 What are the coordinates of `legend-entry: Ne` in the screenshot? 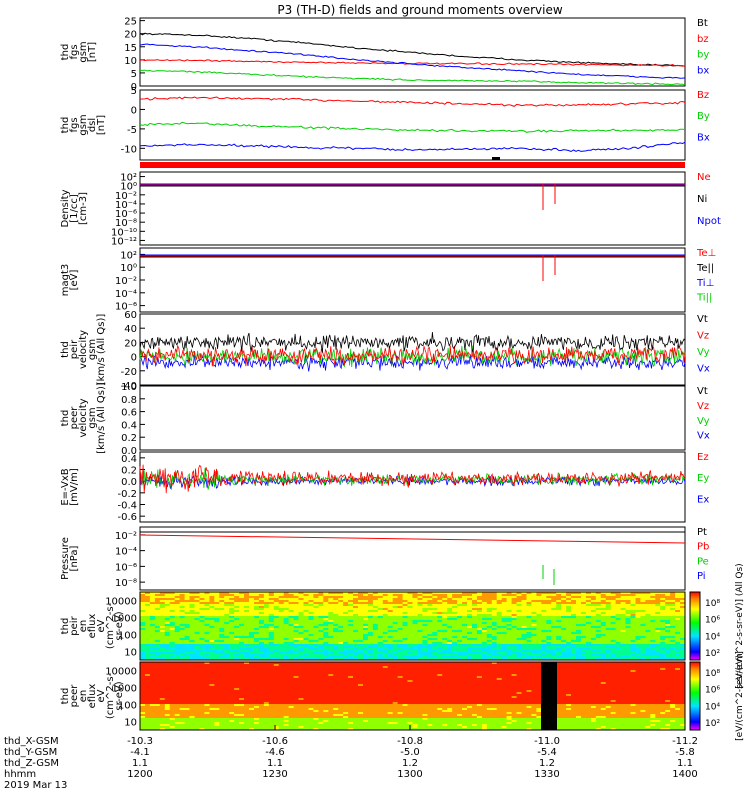 It's located at (704, 177).